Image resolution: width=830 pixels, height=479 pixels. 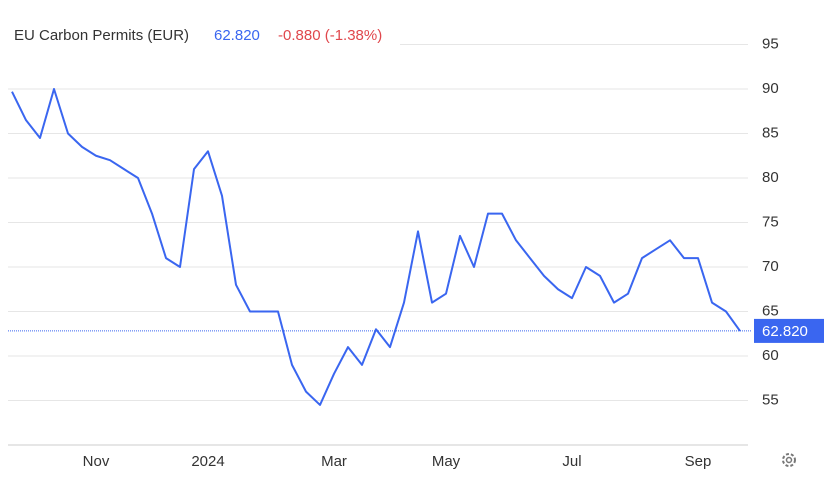 I want to click on y-tick-label: 70, so click(x=770, y=266).